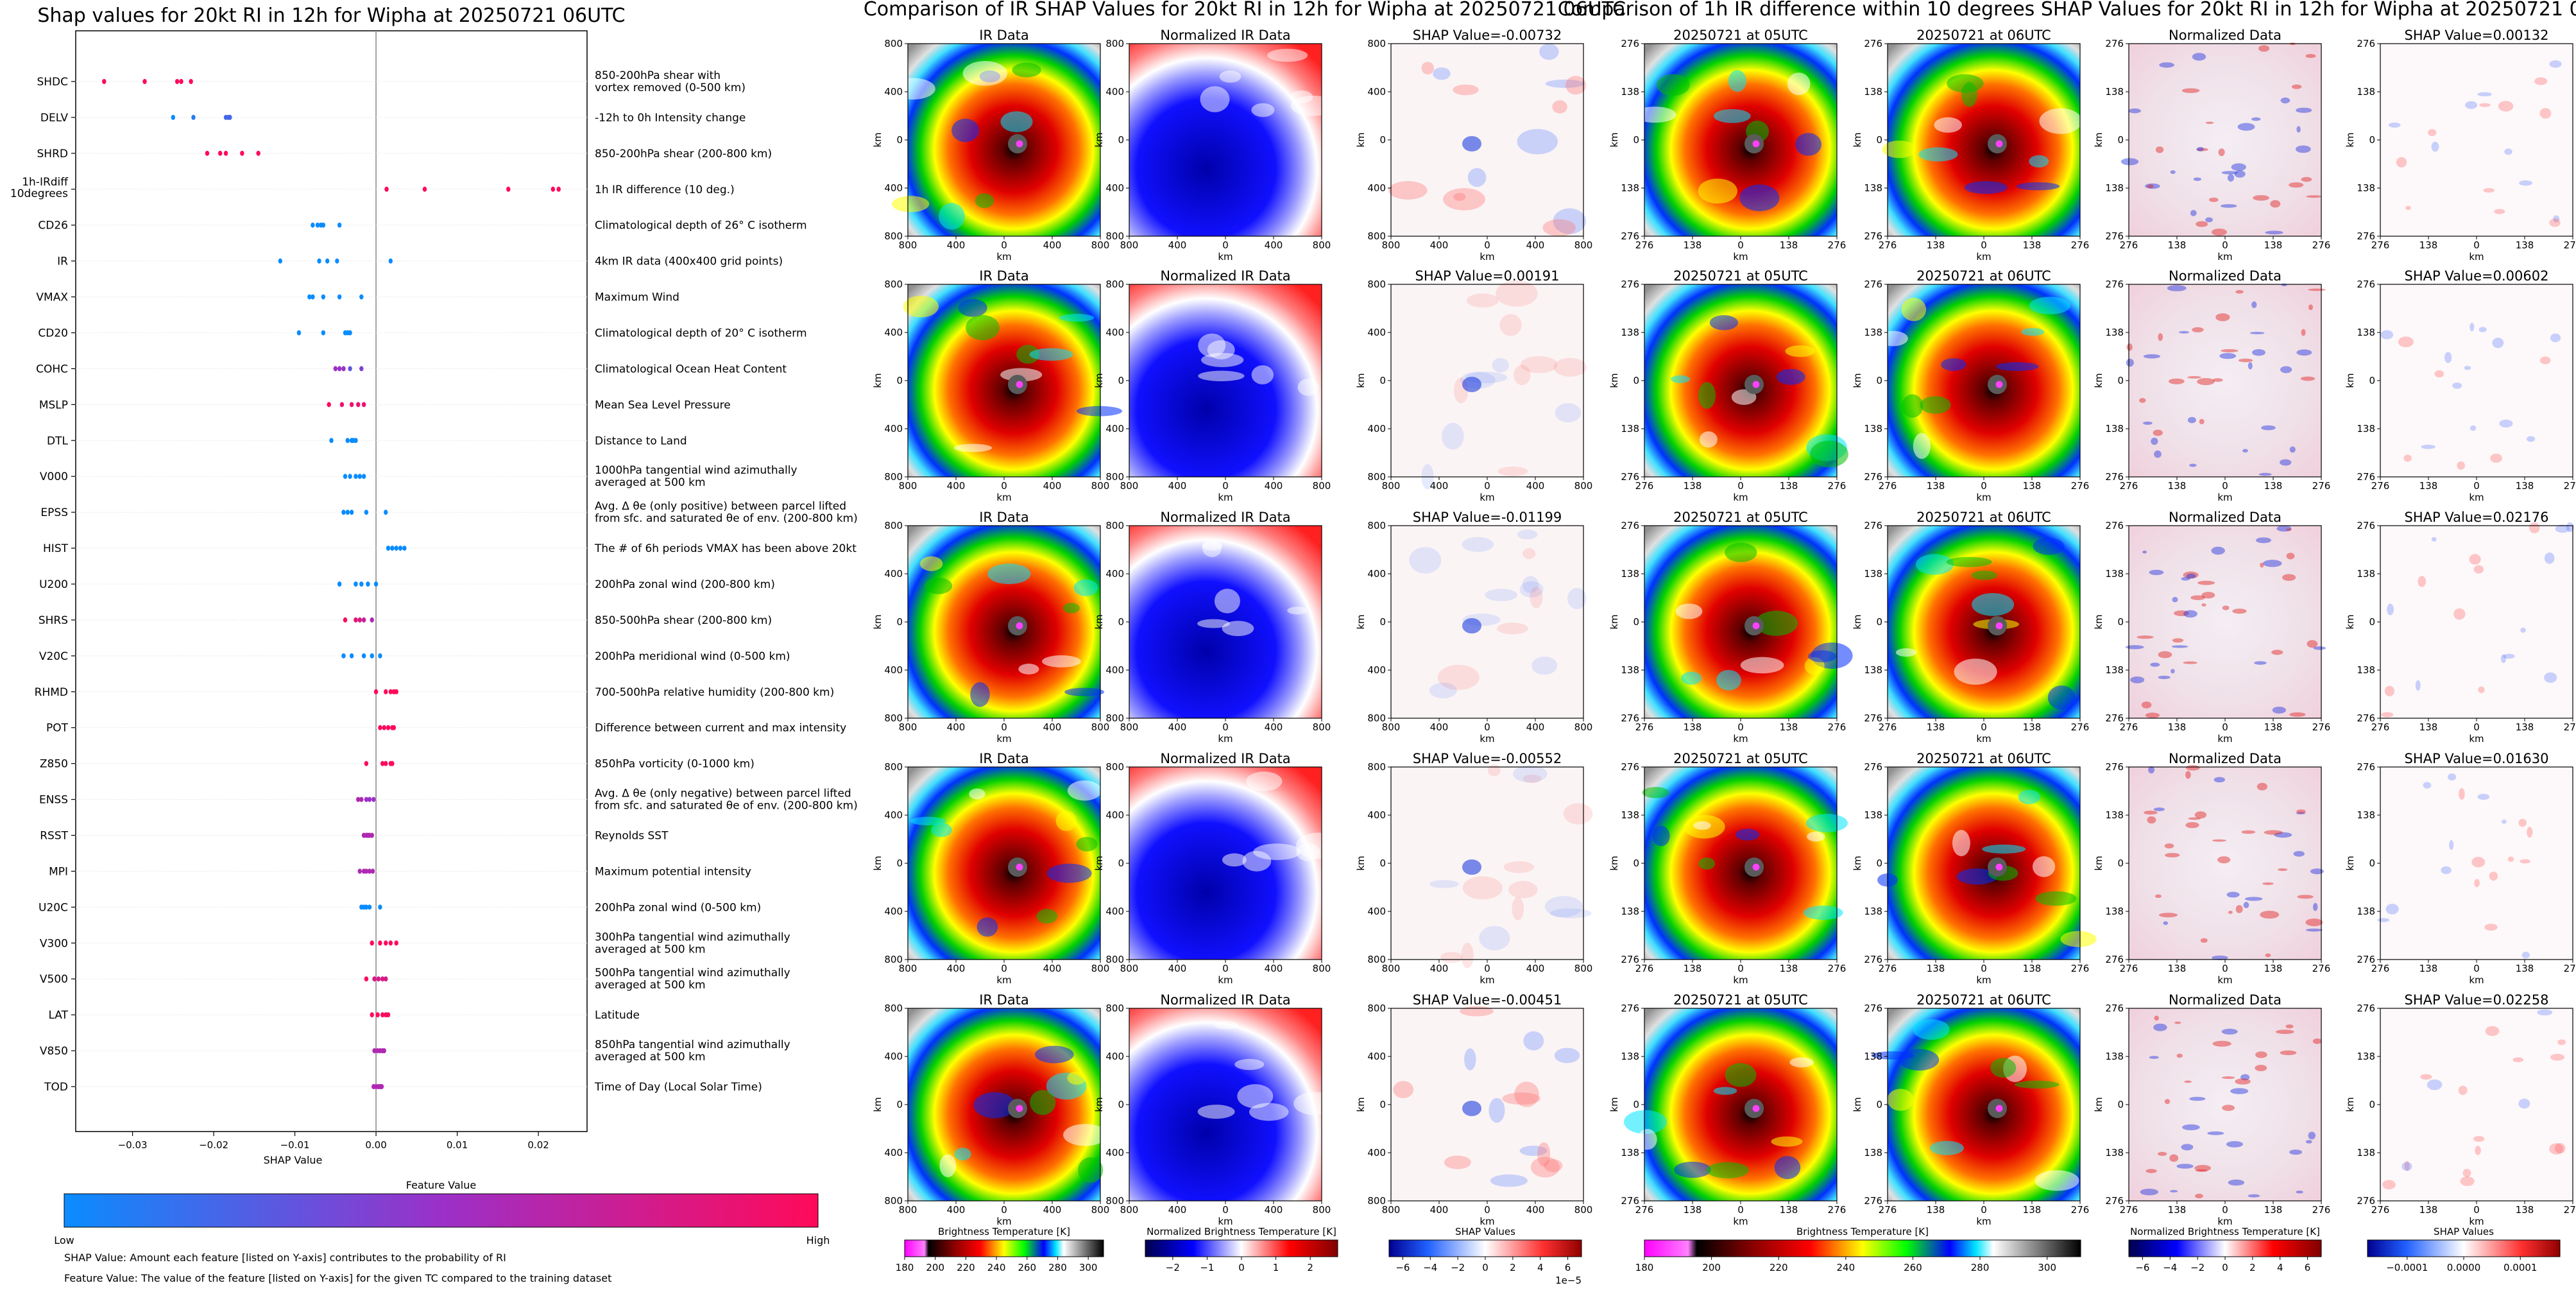 Image resolution: width=2576 pixels, height=1292 pixels. What do you see at coordinates (2225, 622) in the screenshot?
I see `normalized-diff-image` at bounding box center [2225, 622].